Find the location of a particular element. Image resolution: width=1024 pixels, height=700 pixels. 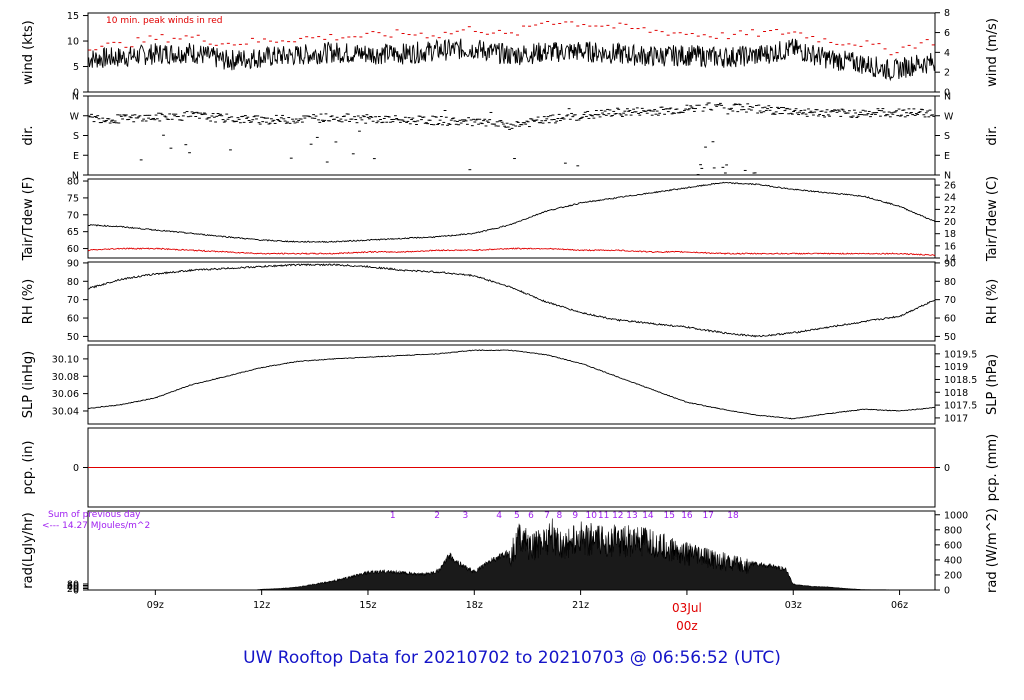

pressure-left-axis-label: SLP (inHg) is located at coordinates (28, 385).